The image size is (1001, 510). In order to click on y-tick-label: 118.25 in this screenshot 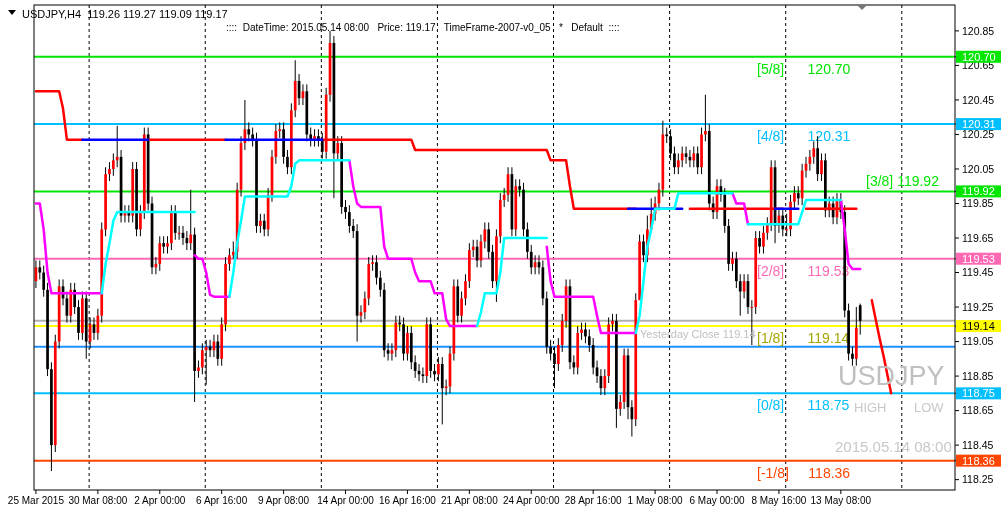, I will do `click(978, 479)`.